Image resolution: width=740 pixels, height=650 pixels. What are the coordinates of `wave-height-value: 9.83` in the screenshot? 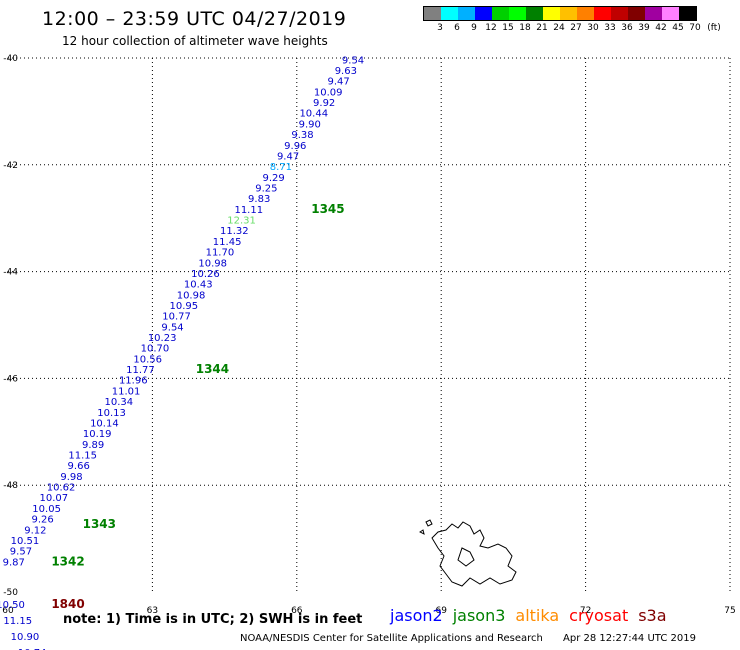 It's located at (259, 199).